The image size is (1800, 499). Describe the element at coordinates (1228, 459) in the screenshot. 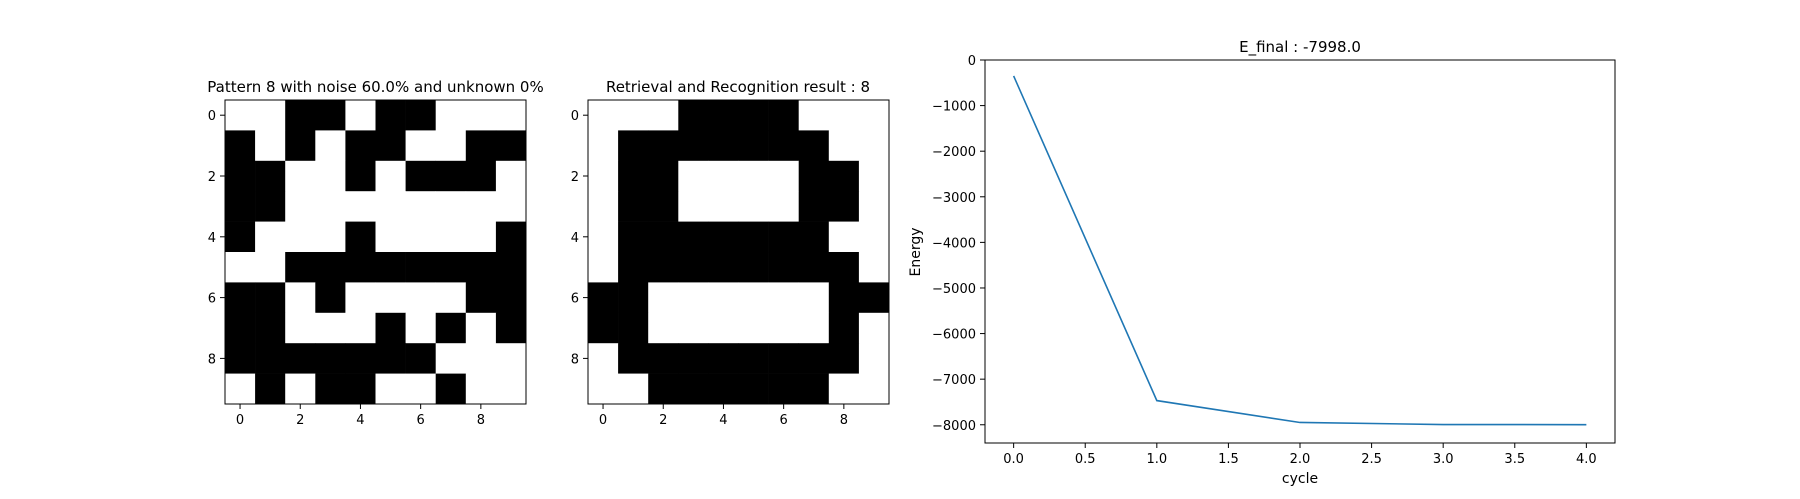

I see `x-tick-label: 1.5` at that location.